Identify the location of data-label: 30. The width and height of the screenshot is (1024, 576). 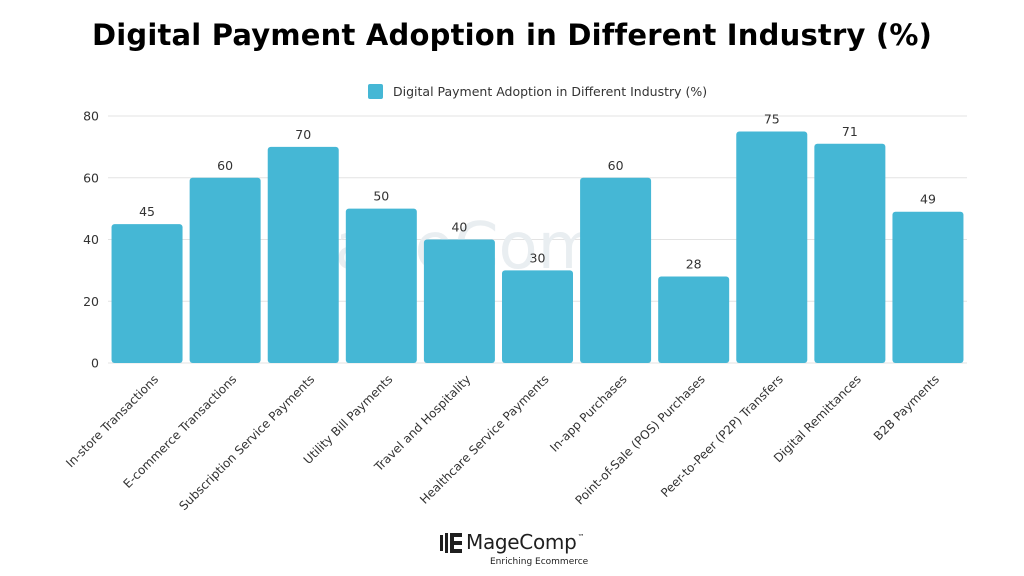
(538, 257).